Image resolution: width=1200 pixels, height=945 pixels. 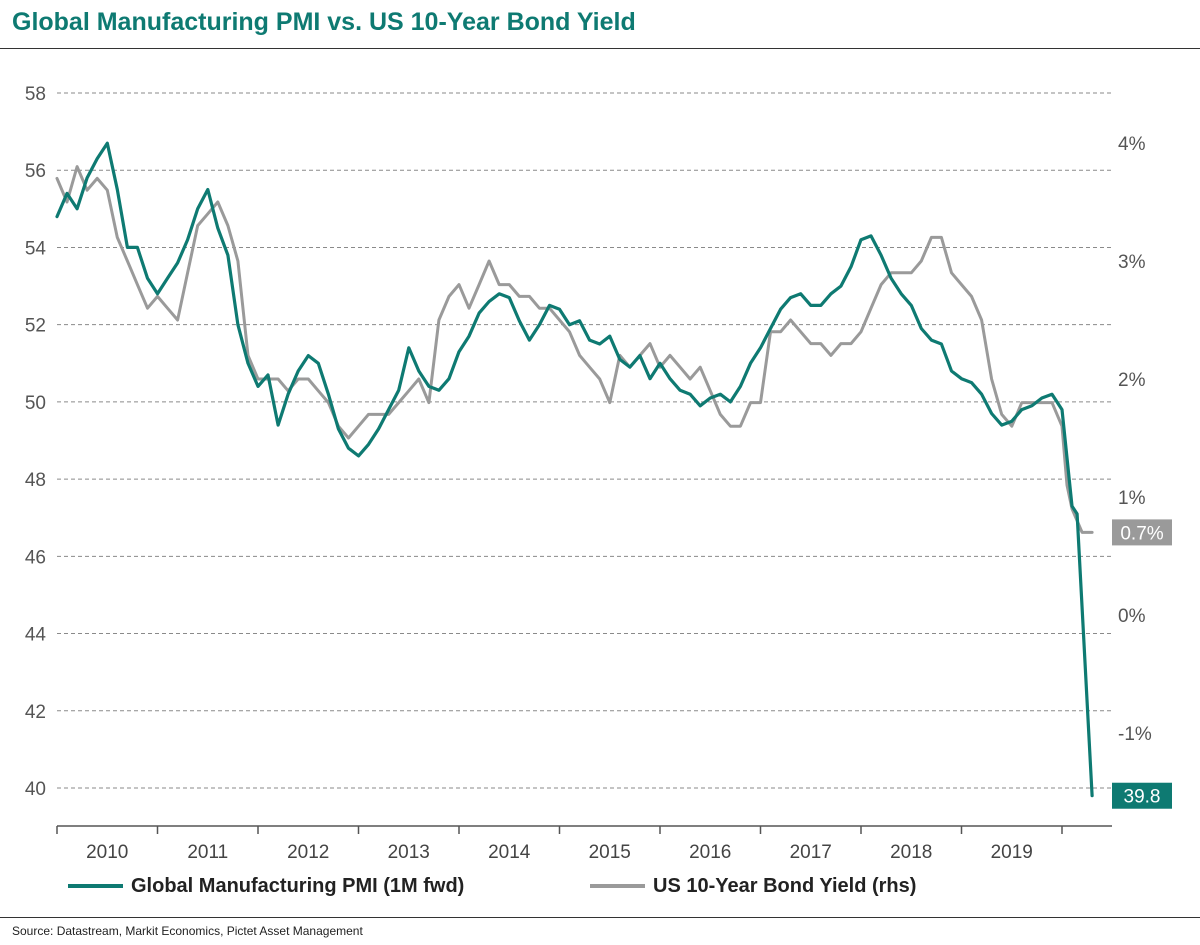 What do you see at coordinates (35, 480) in the screenshot?
I see `left-tick-label: 48` at bounding box center [35, 480].